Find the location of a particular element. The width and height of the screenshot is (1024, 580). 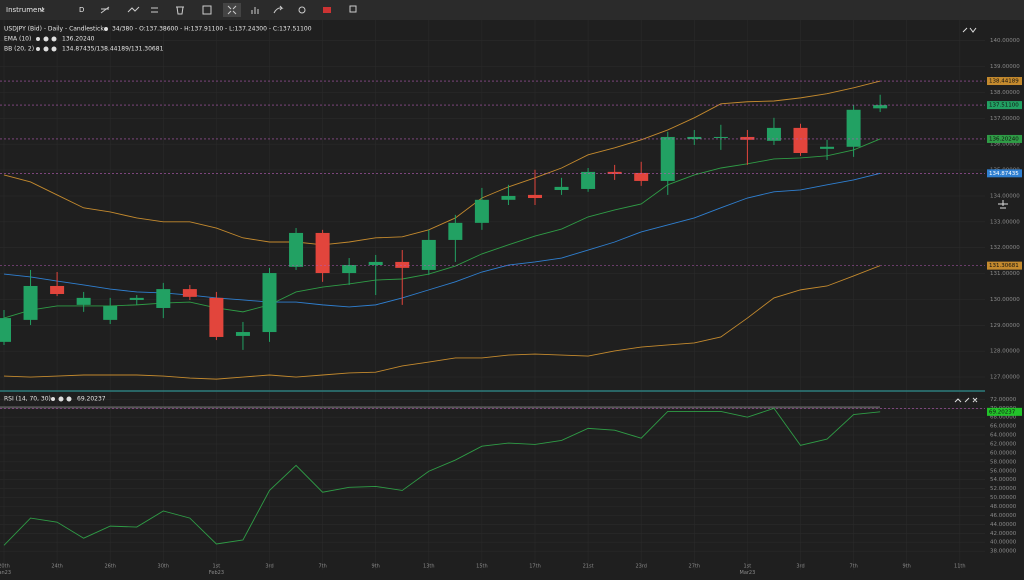

y-tick-label: 58.00000 is located at coordinates (1003, 462).